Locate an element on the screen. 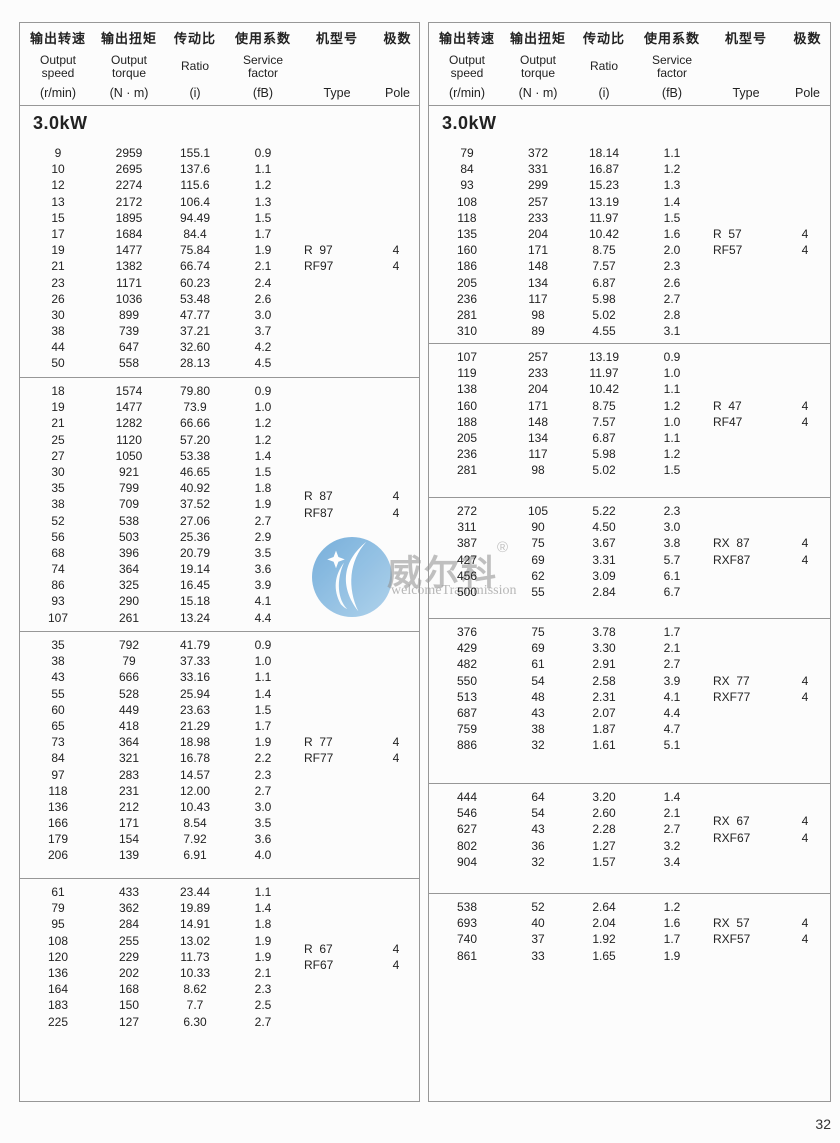  cell-fb: 1.5 is located at coordinates (263, 471).